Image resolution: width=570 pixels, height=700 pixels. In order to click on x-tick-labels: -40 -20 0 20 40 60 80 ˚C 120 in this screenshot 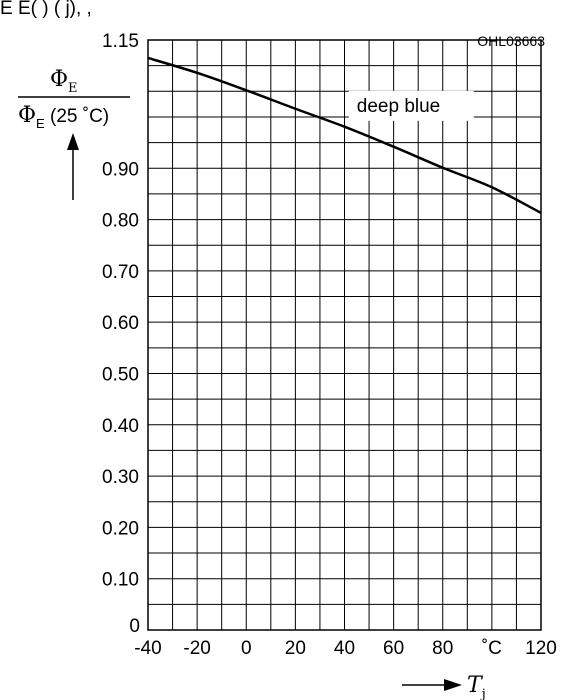, I will do `click(345, 648)`.